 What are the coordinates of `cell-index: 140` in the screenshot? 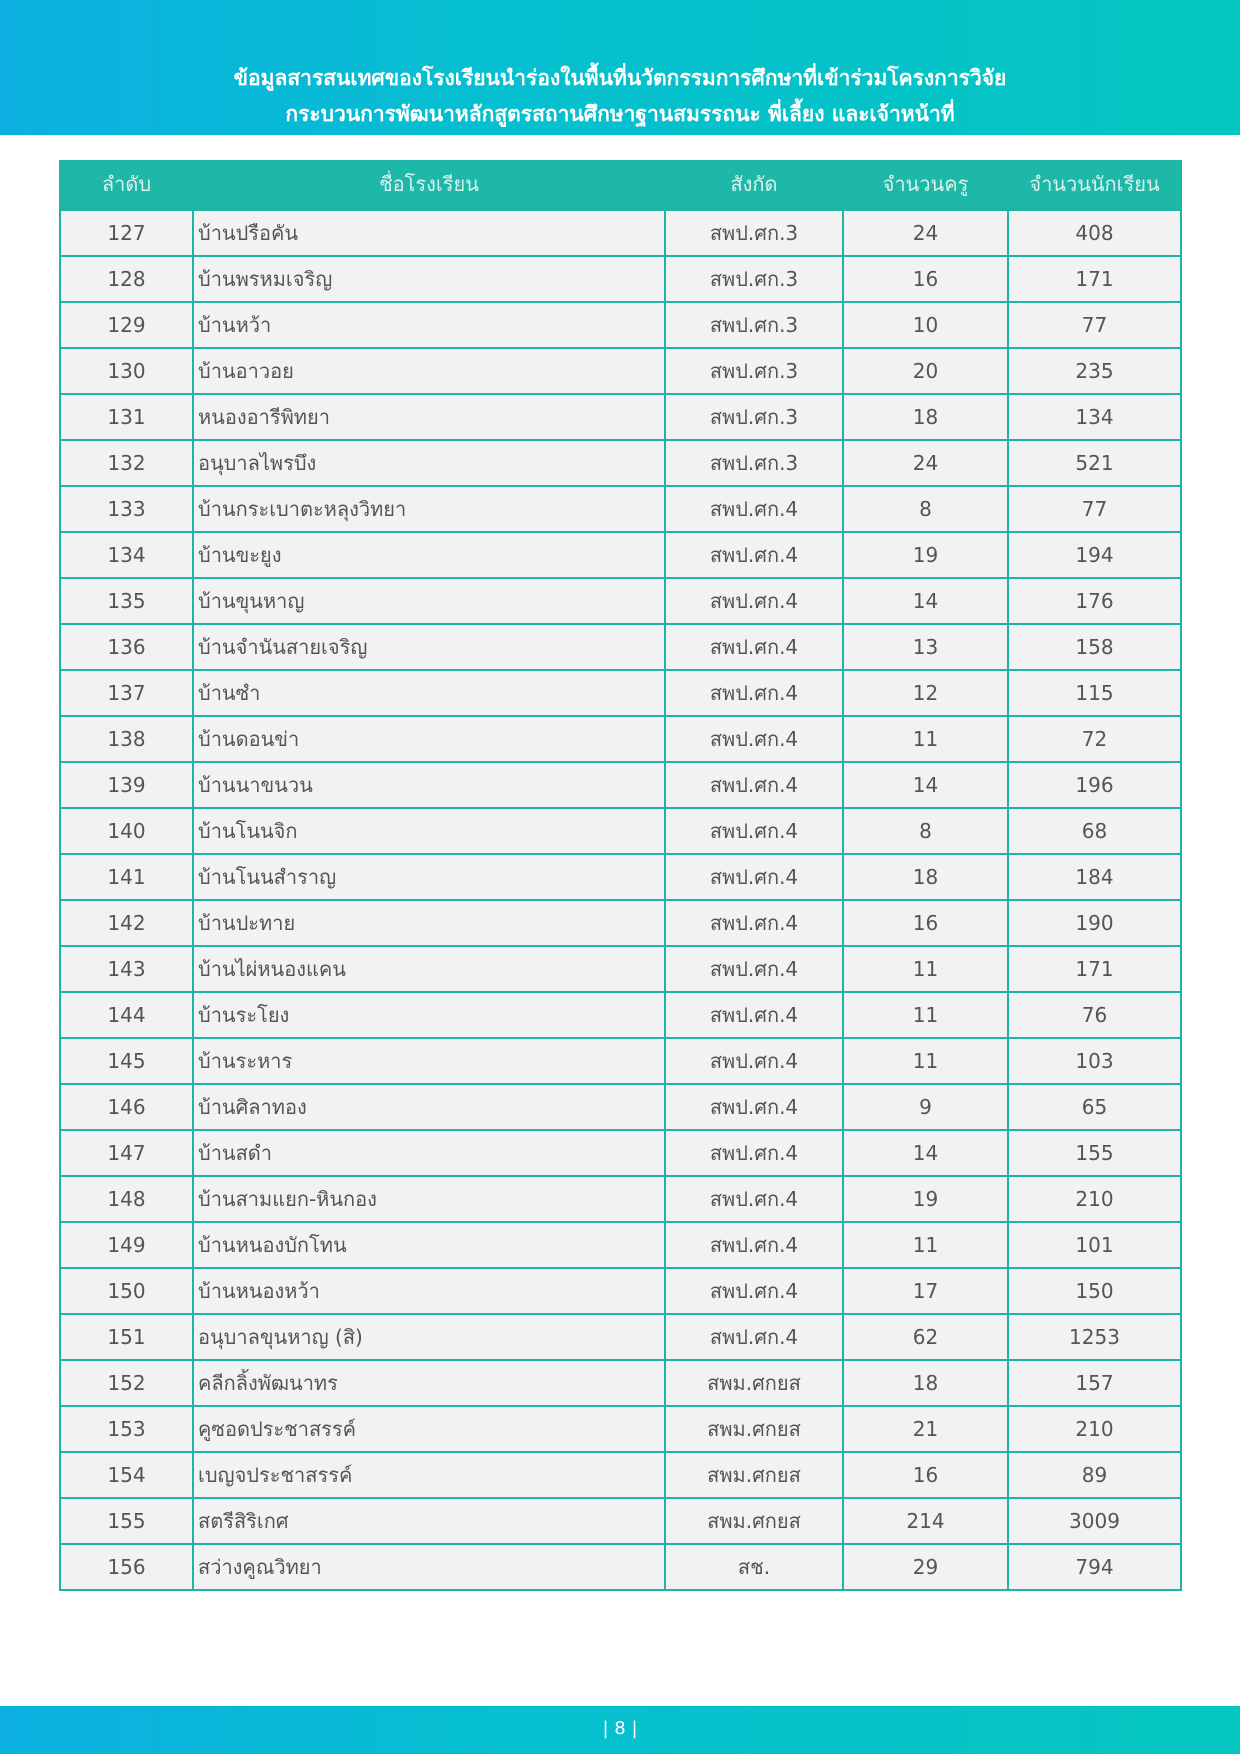 It's located at (126, 831).